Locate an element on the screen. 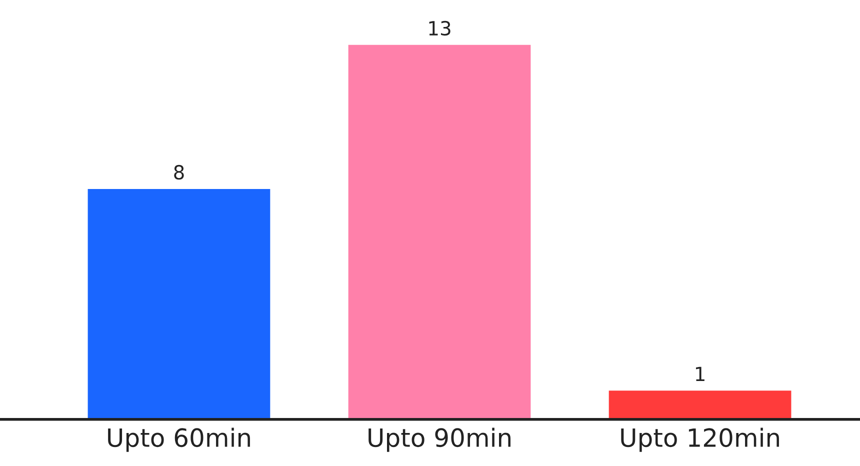  data-label: 8 is located at coordinates (179, 172).